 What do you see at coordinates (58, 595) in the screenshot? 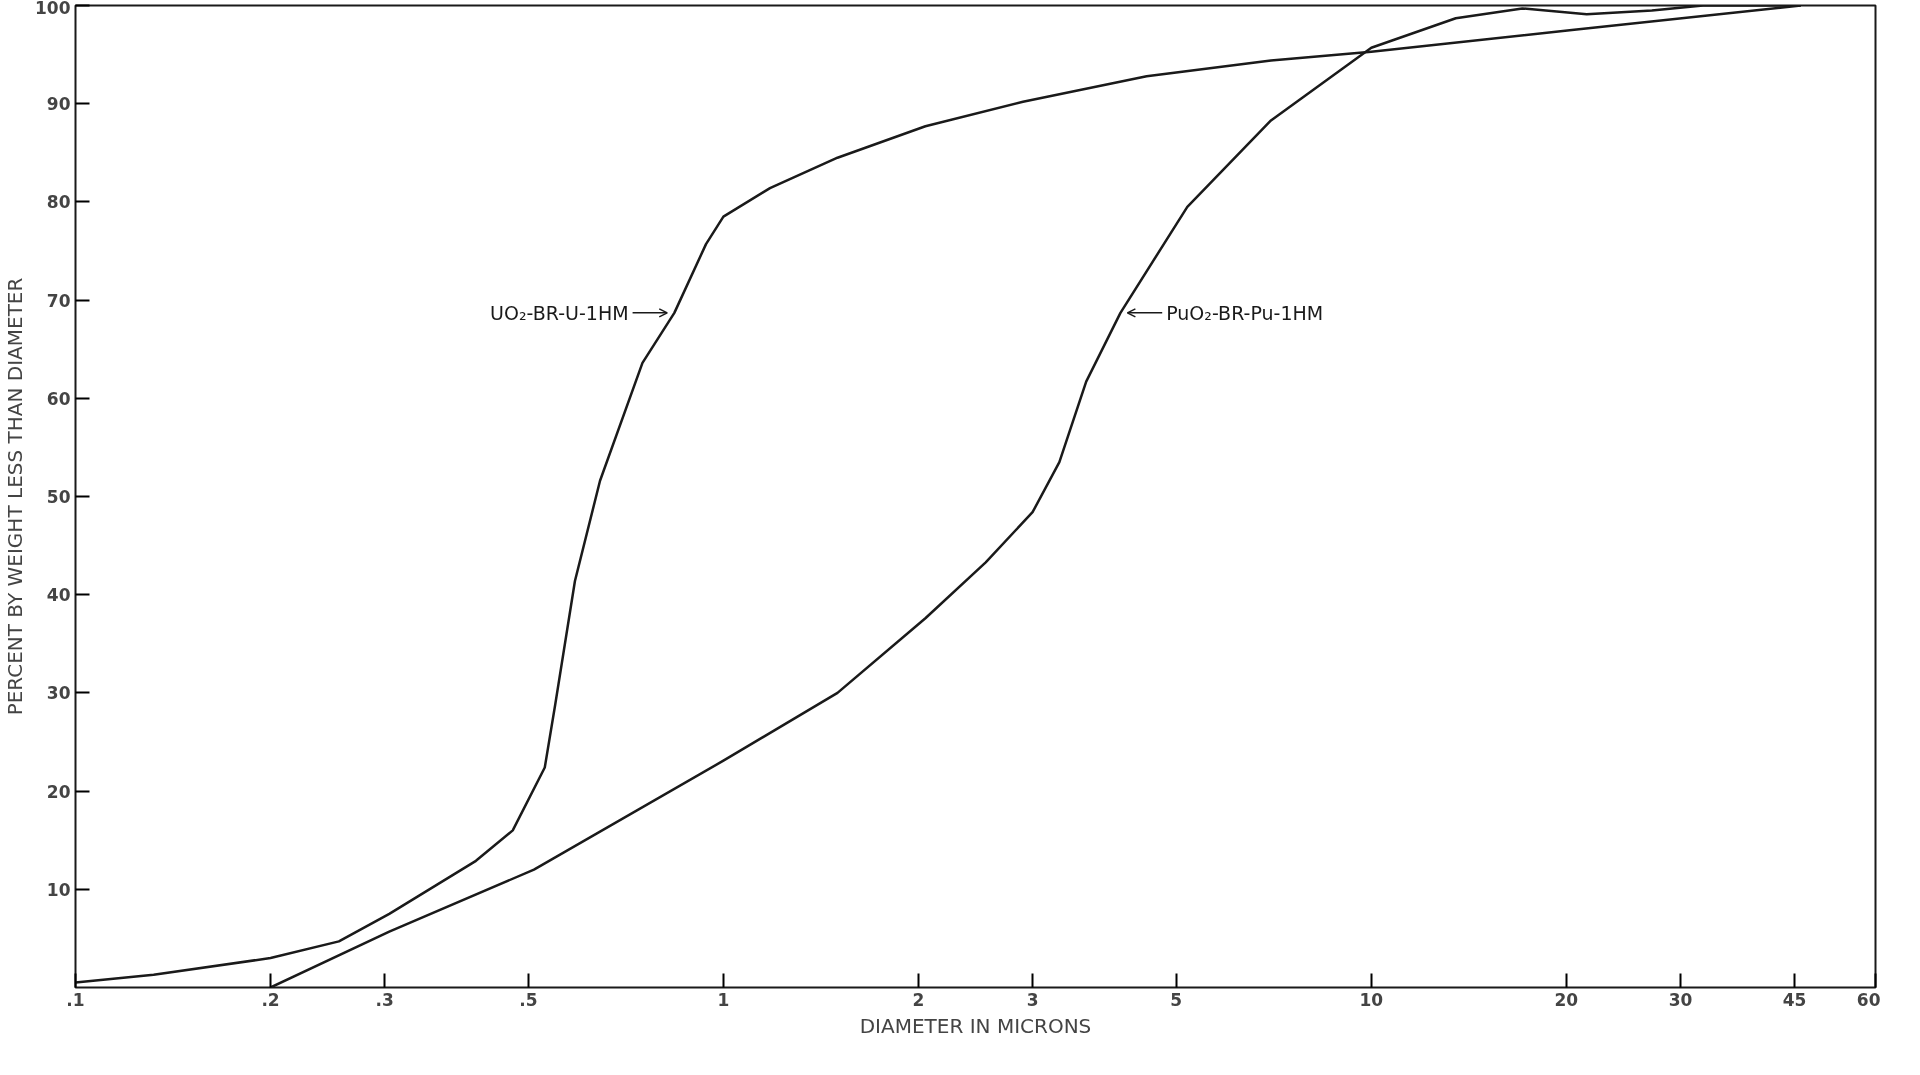
I see `y-tick-label: 40` at bounding box center [58, 595].